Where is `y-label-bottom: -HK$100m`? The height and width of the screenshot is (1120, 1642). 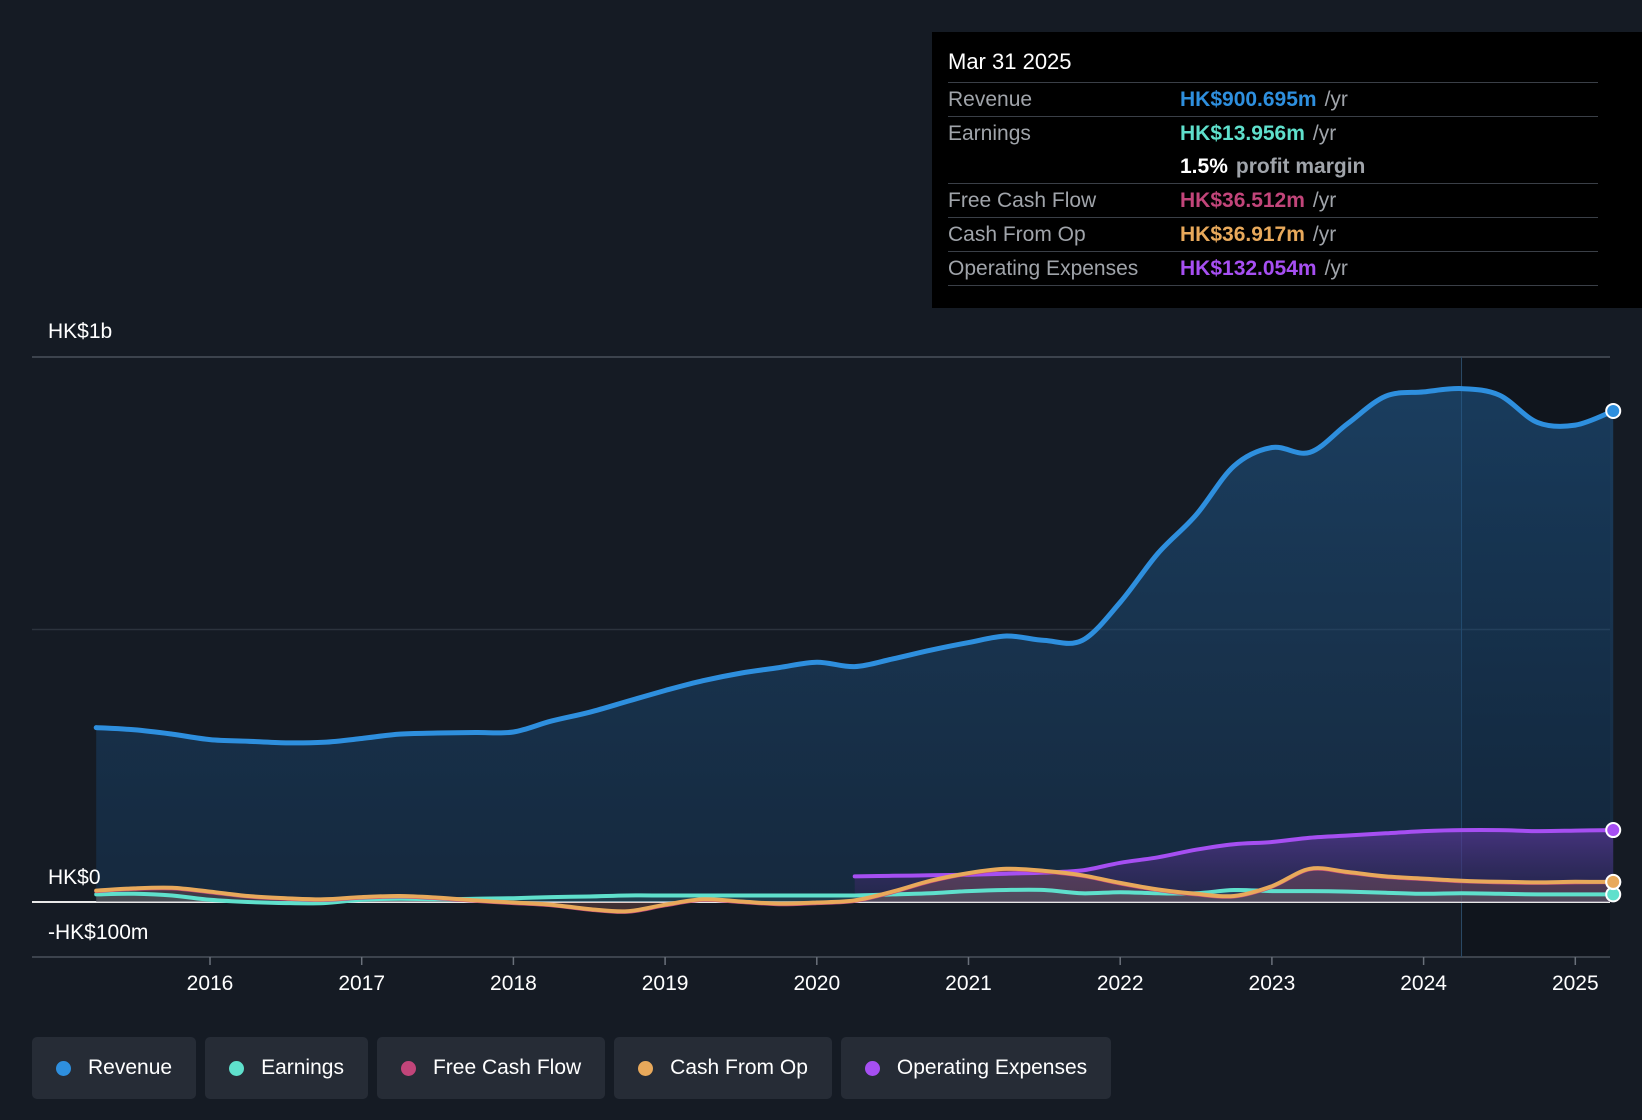
y-label-bottom: -HK$100m is located at coordinates (98, 932).